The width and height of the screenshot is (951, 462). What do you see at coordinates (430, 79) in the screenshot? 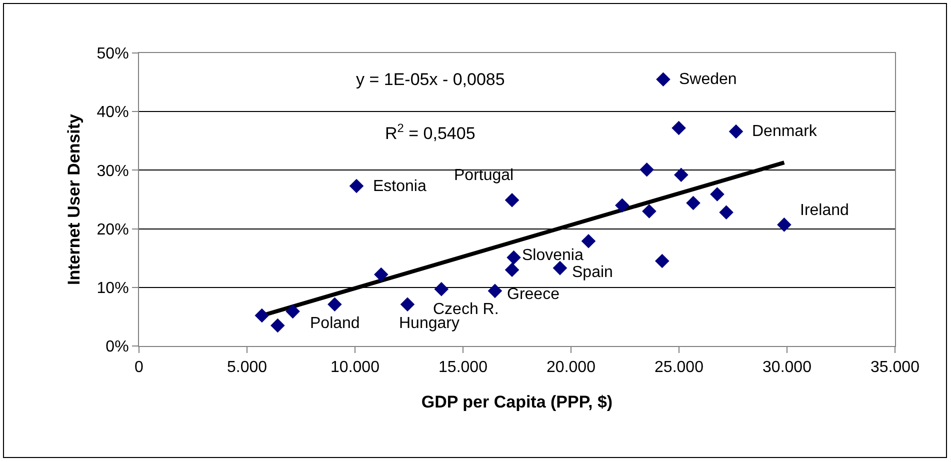
I see `annotation: y = 1E-05x - 0,0085` at bounding box center [430, 79].